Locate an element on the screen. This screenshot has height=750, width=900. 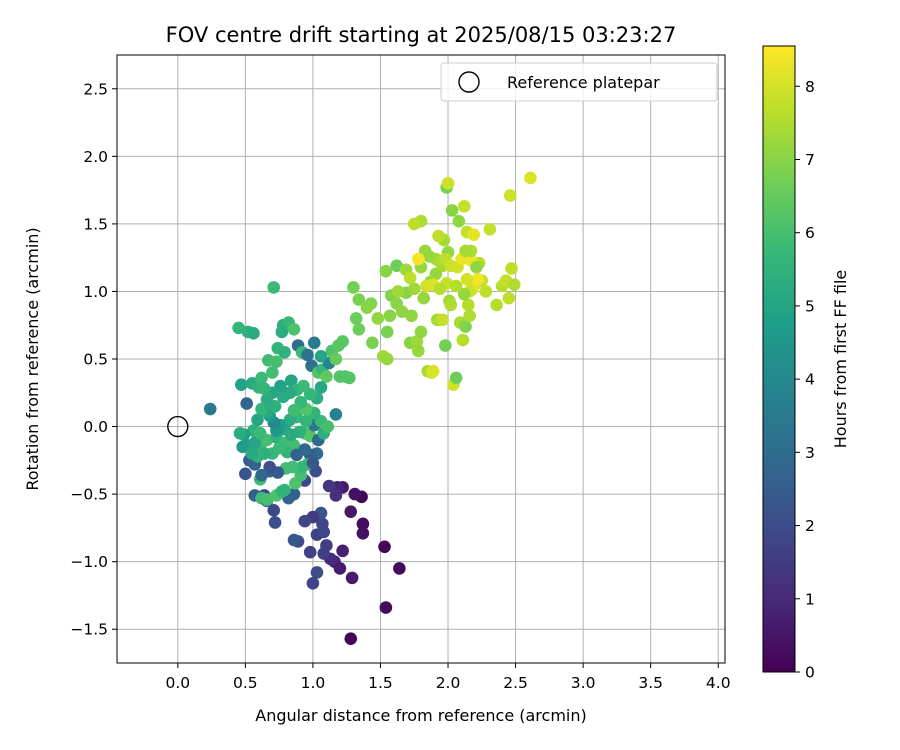
x-tick-label-1: 0.5 is located at coordinates (245, 683).